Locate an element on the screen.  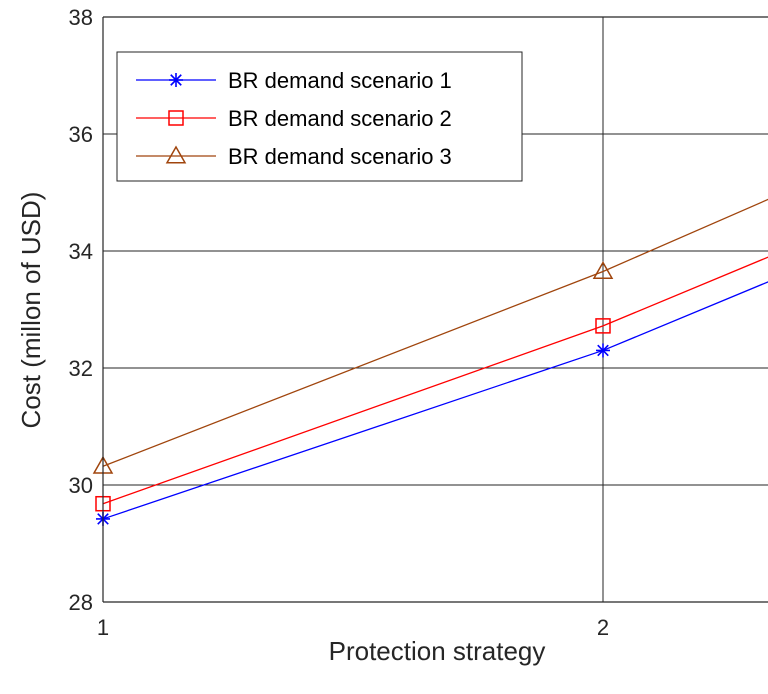
legend-label: BR demand scenario 3 is located at coordinates (340, 156).